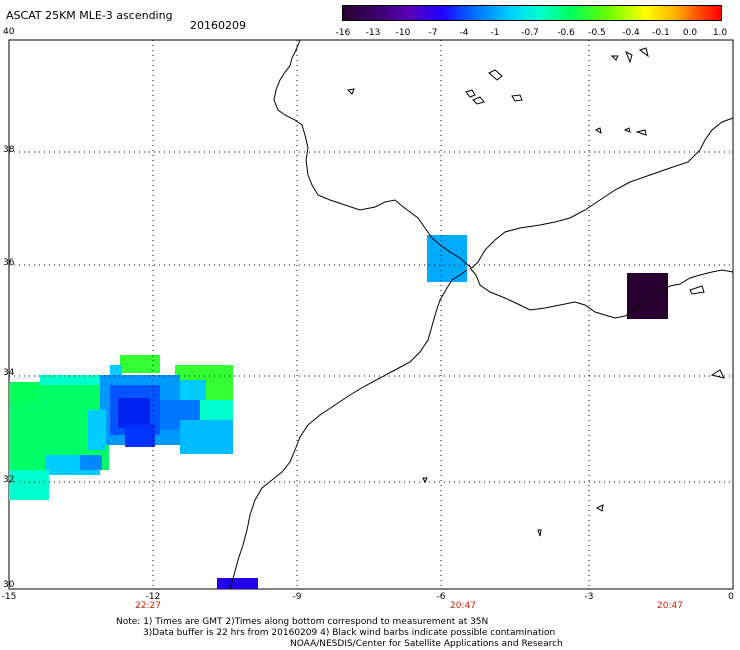  I want to click on lat-label: 34, so click(9, 373).